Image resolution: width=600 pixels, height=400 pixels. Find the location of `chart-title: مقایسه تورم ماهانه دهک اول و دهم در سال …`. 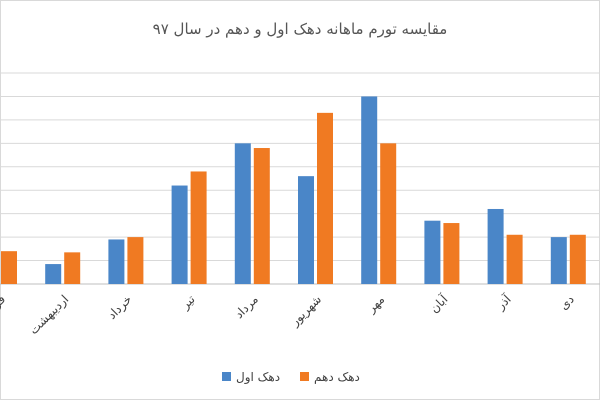

chart-title: مقایسه تورم ماهانه دهک اول و دهم در سال … is located at coordinates (300, 29).